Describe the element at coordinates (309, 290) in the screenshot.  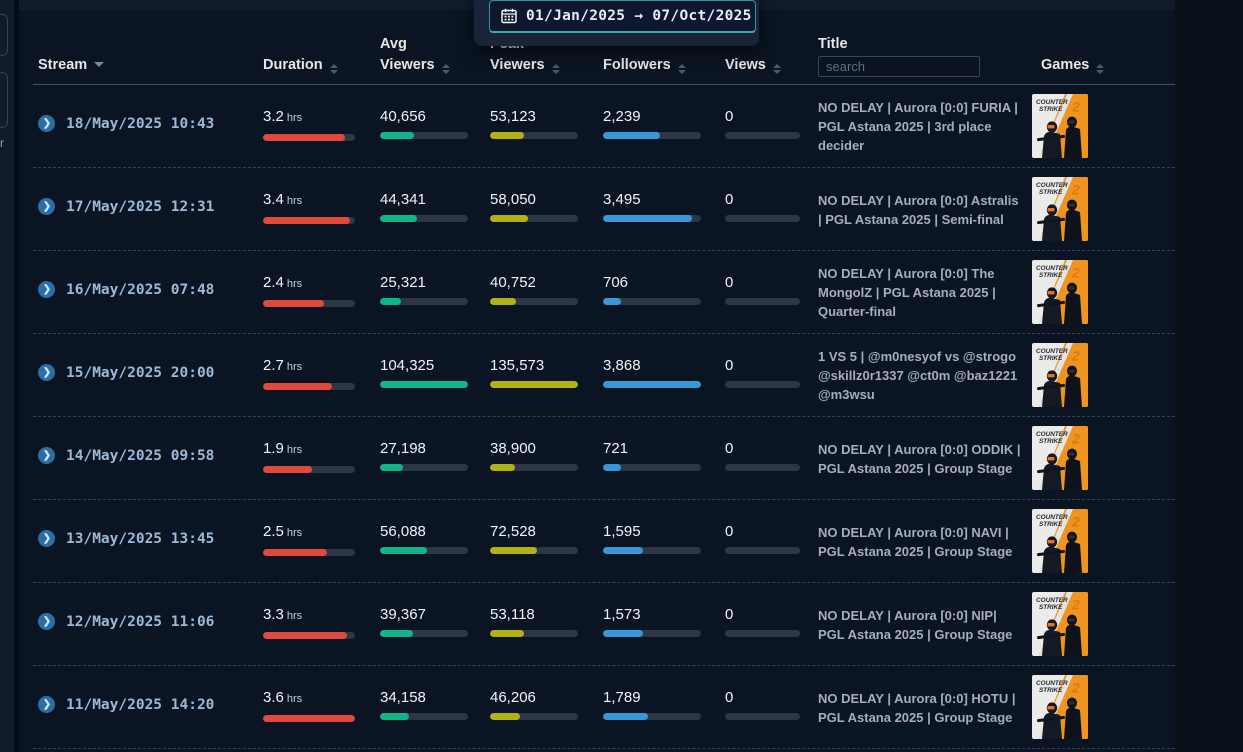
I see `duration-cell: 2.4 hrs` at that location.